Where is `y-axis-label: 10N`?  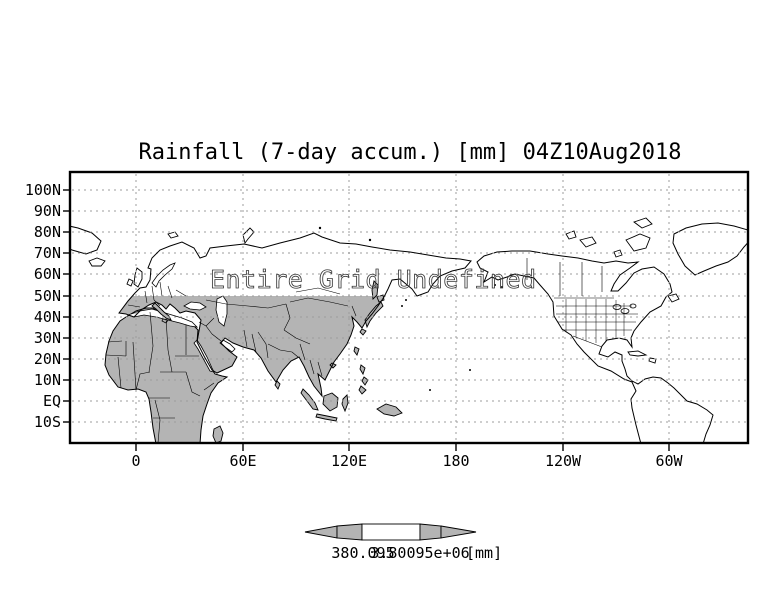
y-axis-label: 10N is located at coordinates (47, 380).